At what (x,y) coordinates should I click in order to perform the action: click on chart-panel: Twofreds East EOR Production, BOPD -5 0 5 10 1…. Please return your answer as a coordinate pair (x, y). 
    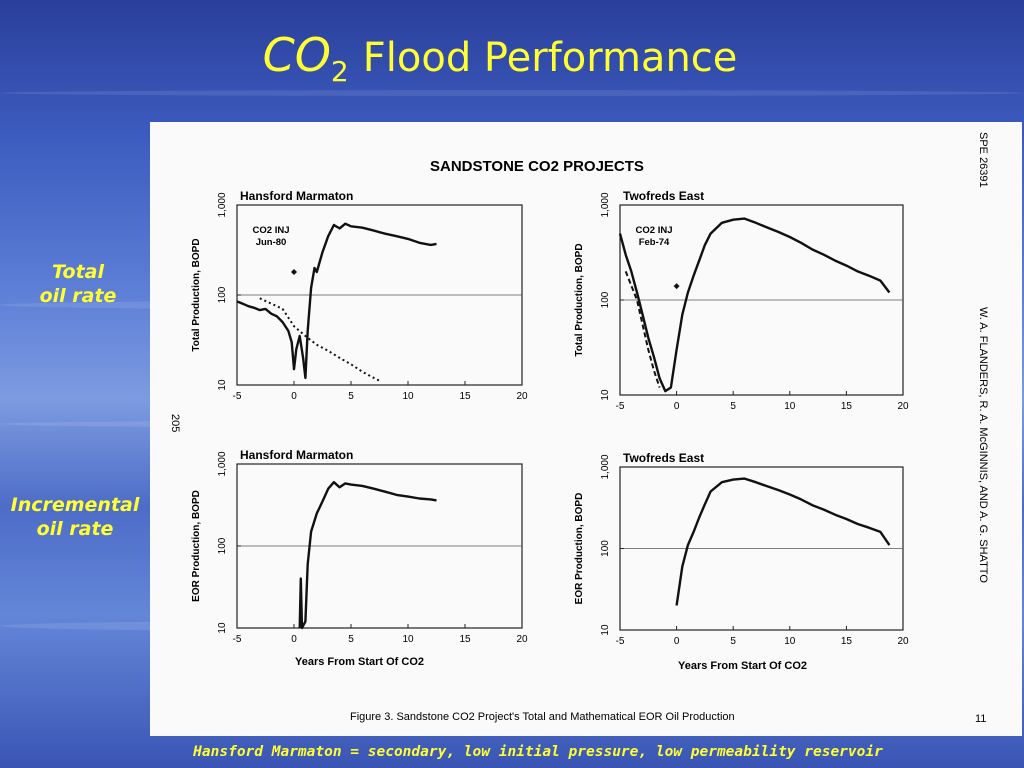
    Looking at the image, I should click on (741, 549).